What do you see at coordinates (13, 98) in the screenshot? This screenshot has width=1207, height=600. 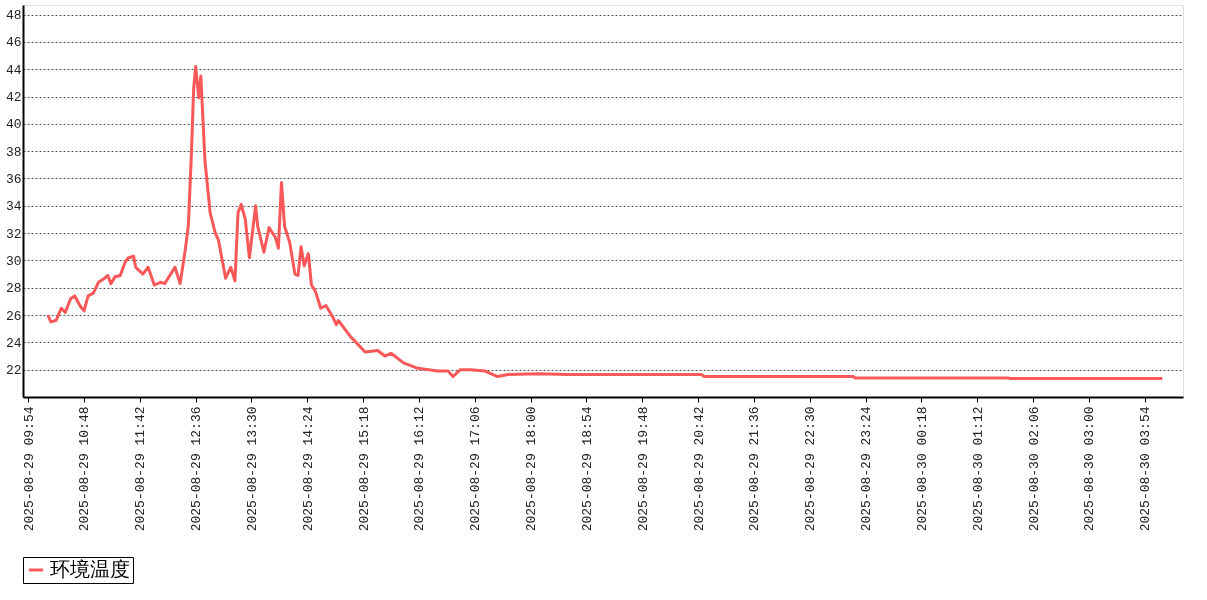 I see `y-tick-label: 42` at bounding box center [13, 98].